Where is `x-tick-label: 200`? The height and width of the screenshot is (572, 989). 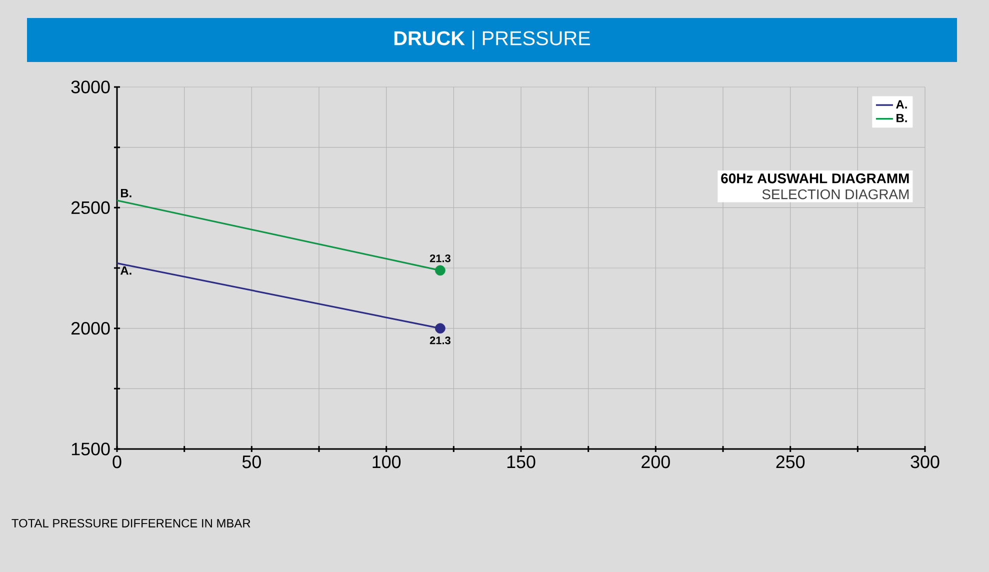
x-tick-label: 200 is located at coordinates (656, 462).